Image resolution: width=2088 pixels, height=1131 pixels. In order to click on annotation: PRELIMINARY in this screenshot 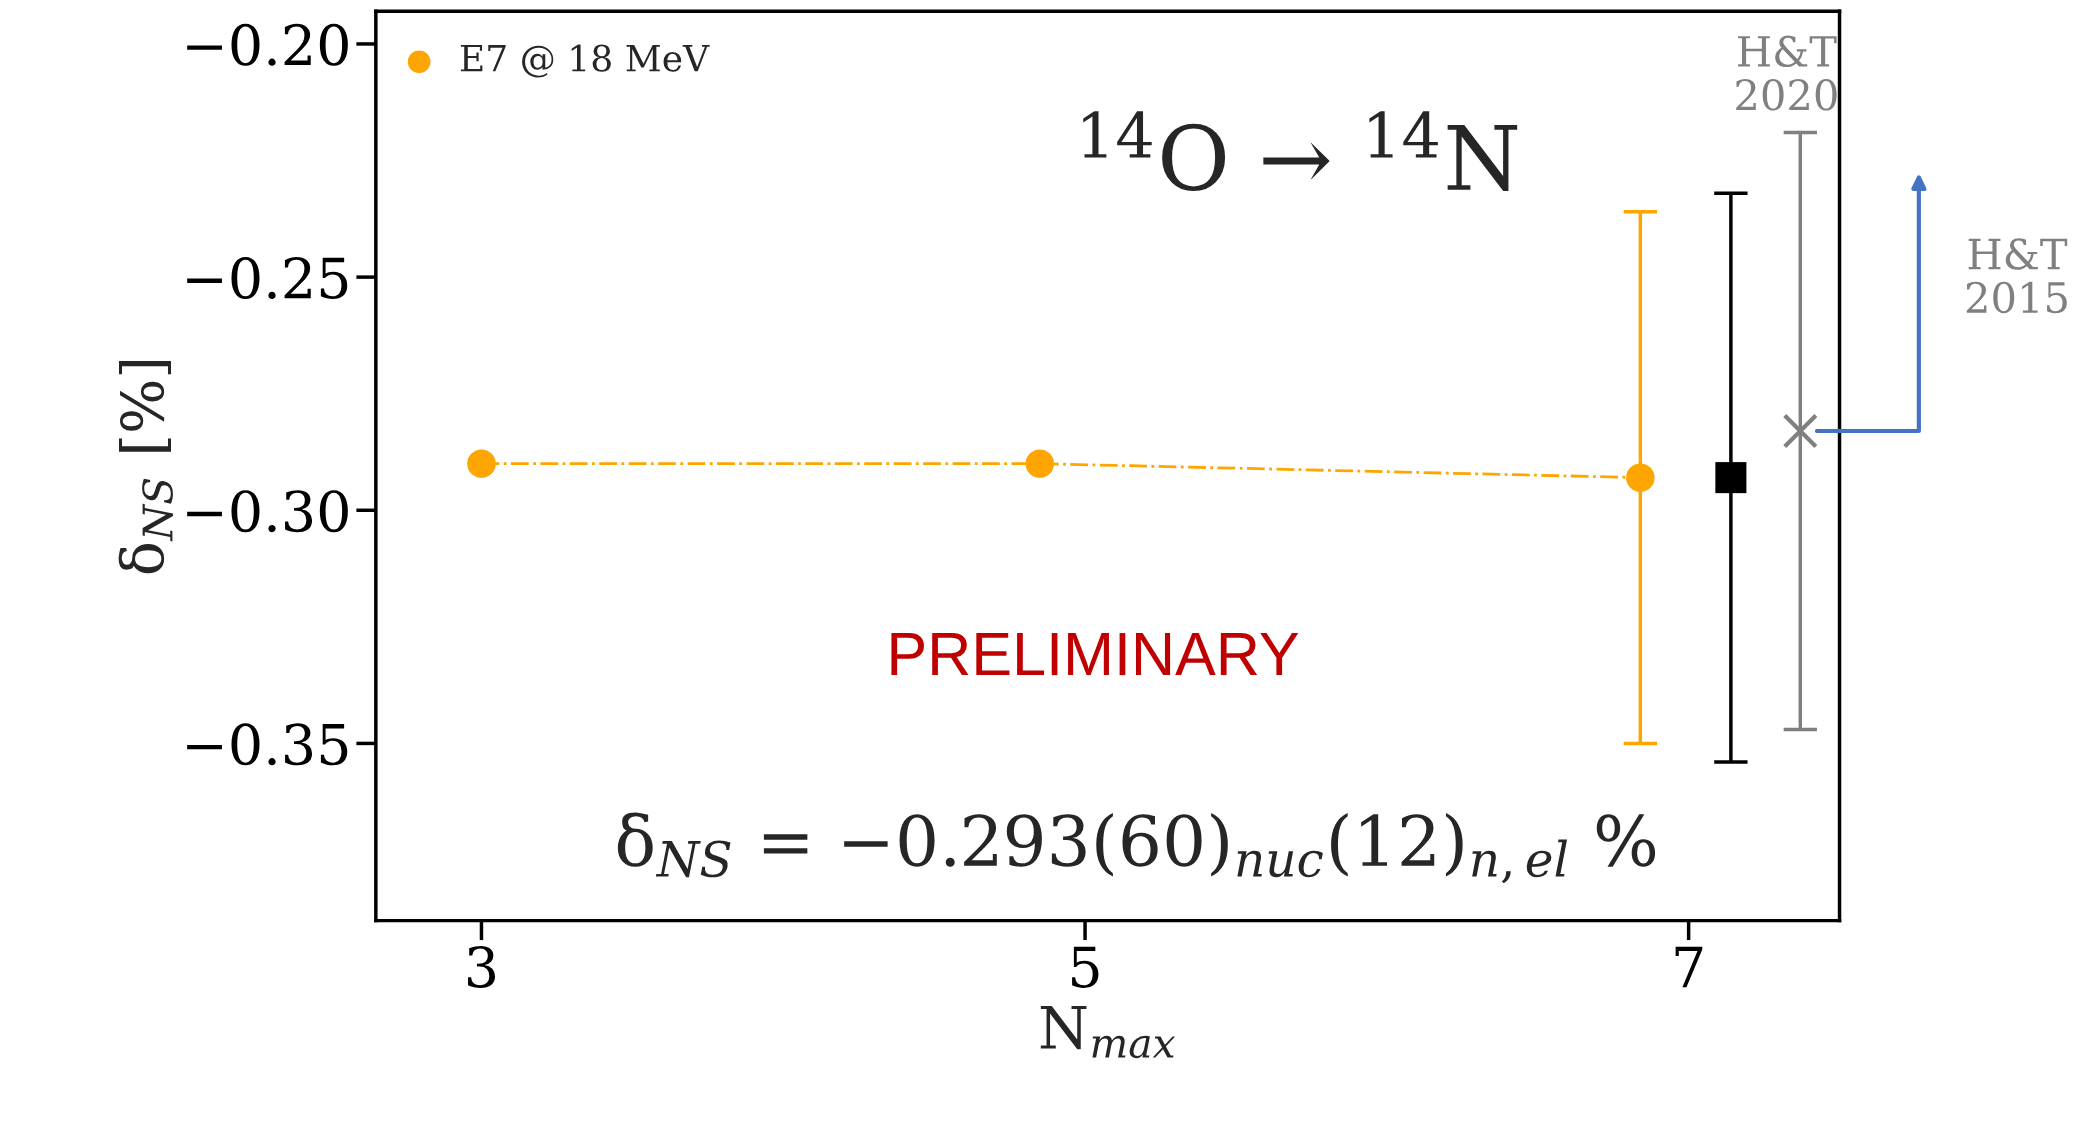, I will do `click(1095, 654)`.